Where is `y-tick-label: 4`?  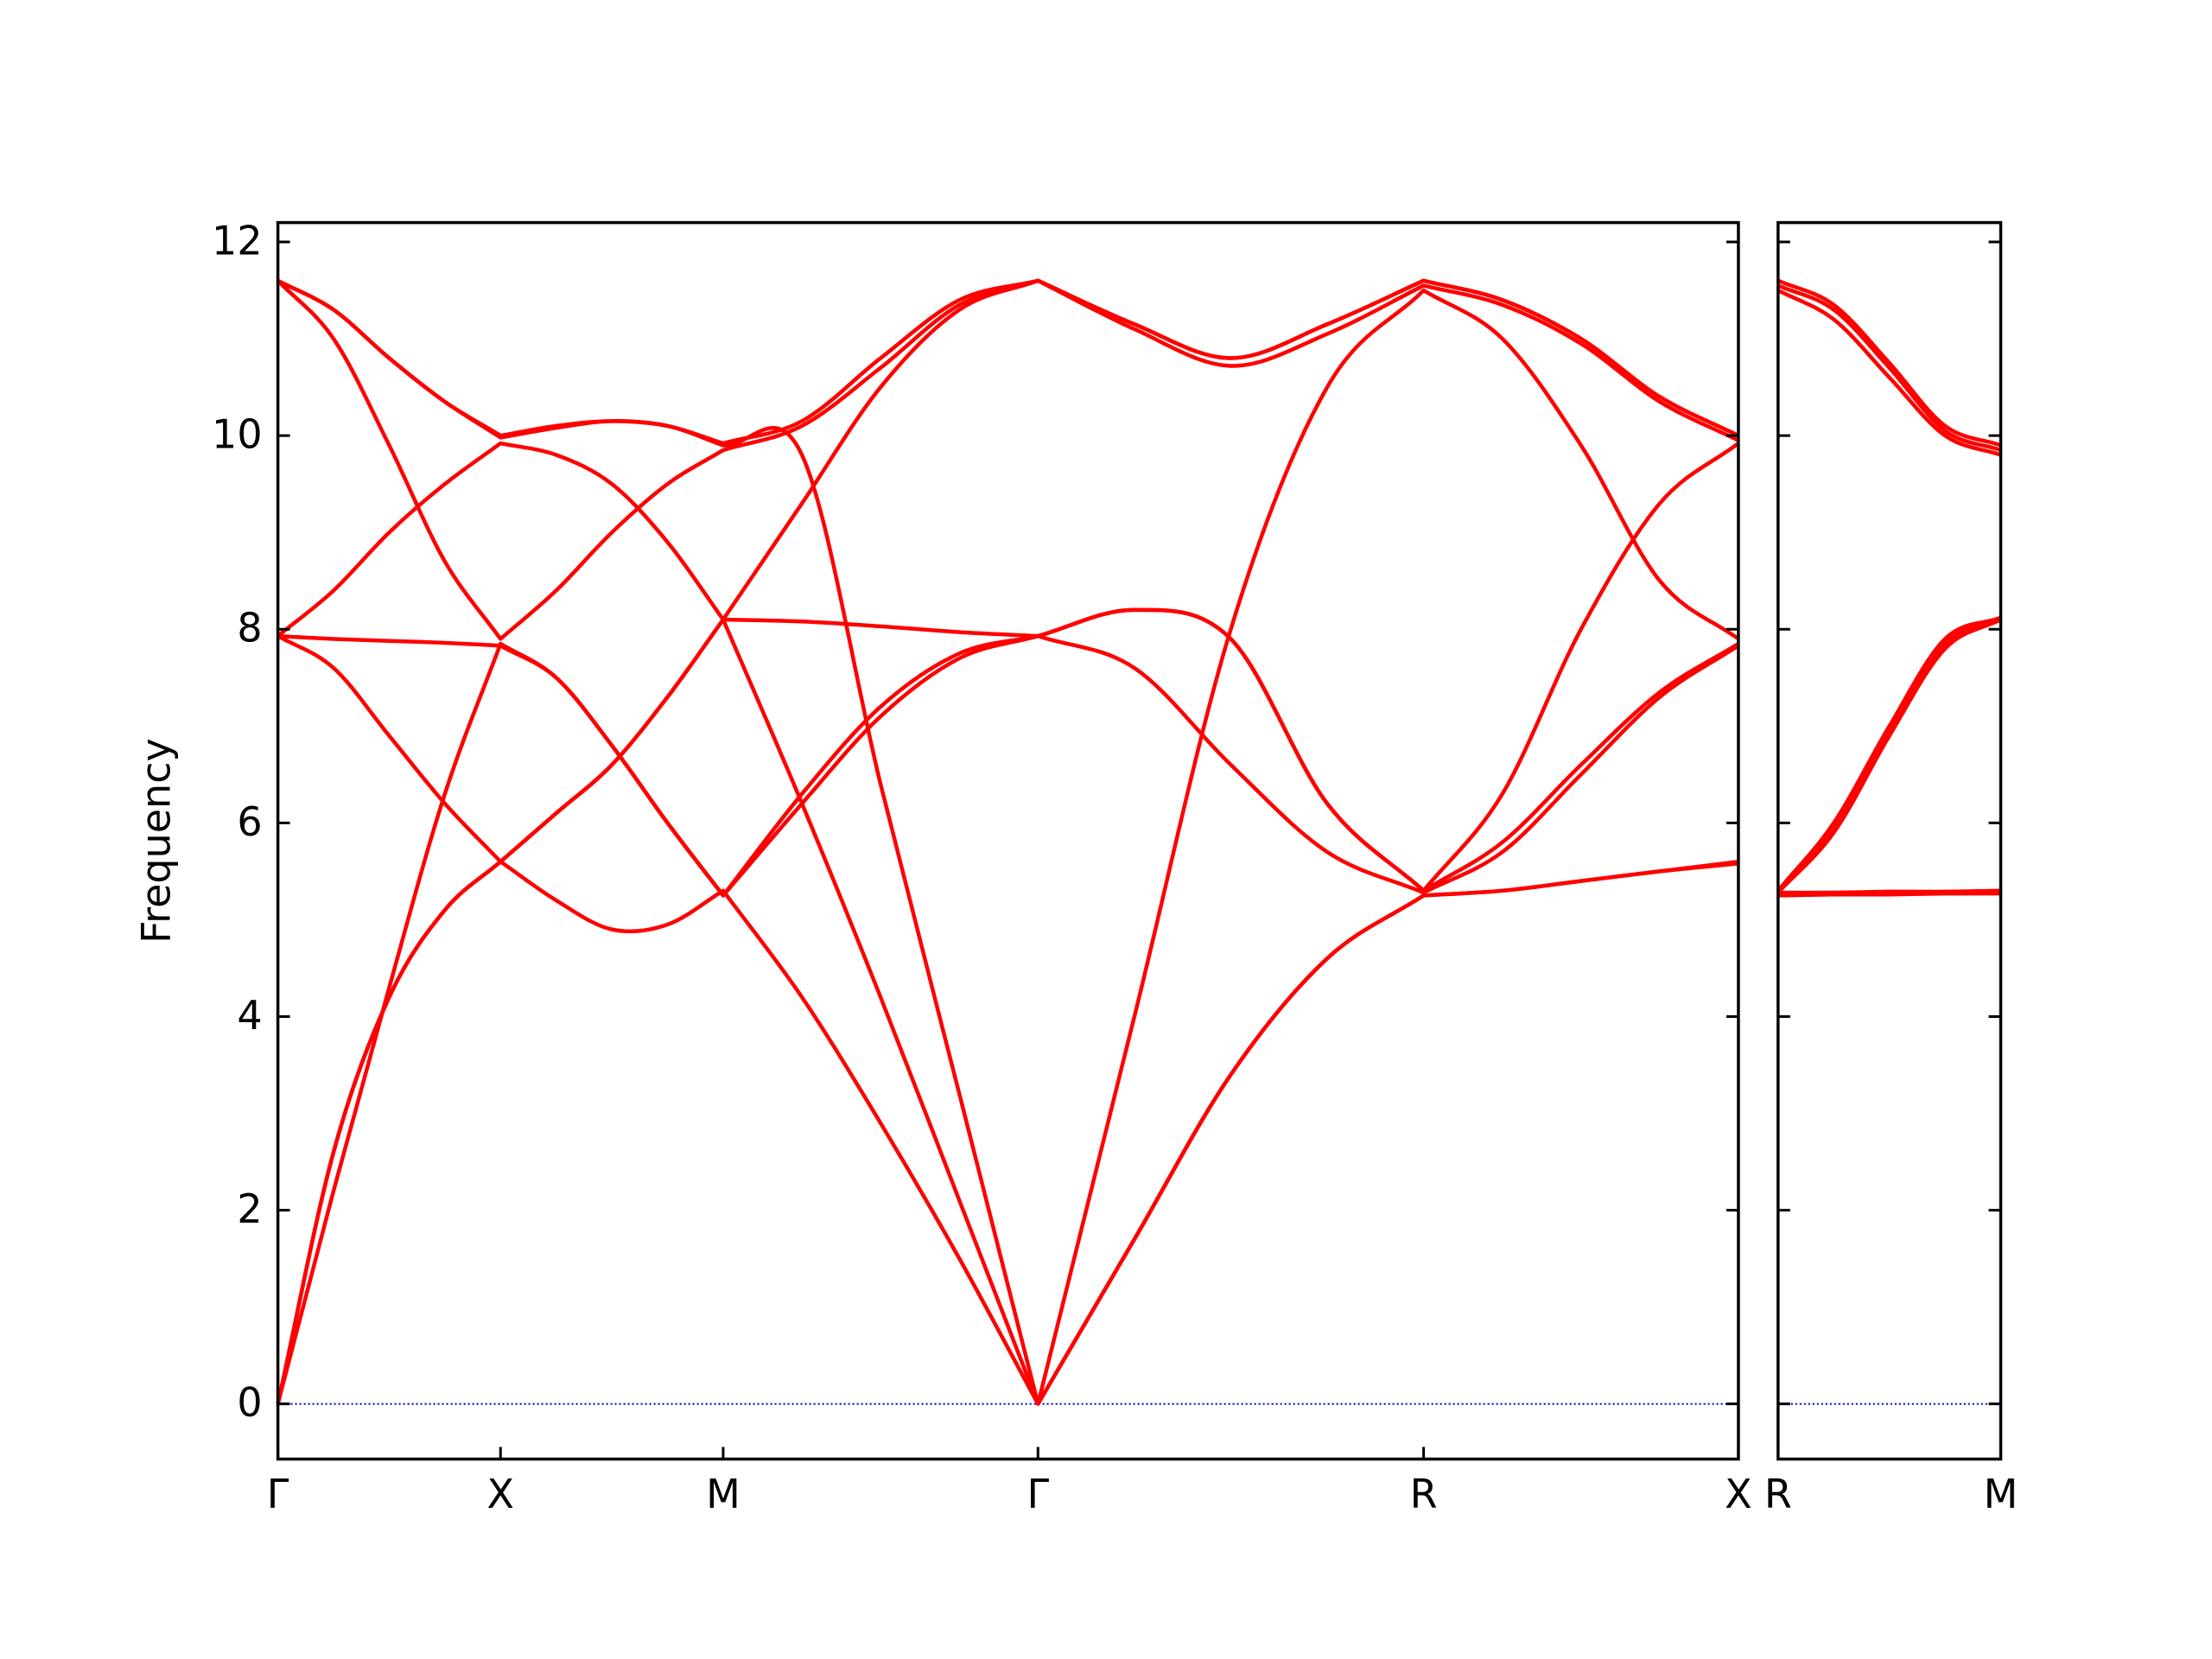
y-tick-label: 4 is located at coordinates (249, 1015).